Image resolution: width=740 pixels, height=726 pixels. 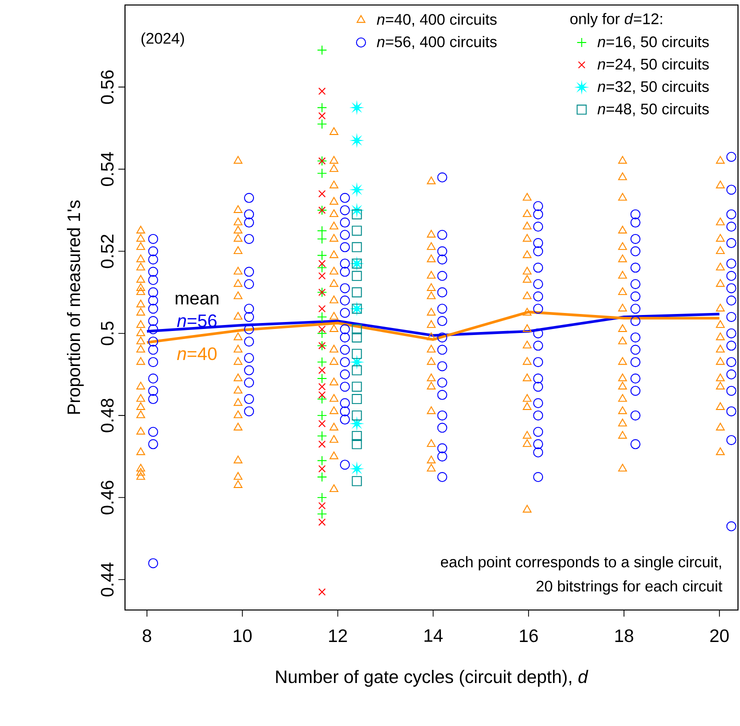 I want to click on annotation: each point corresponds to a single circuit,, so click(x=580, y=563).